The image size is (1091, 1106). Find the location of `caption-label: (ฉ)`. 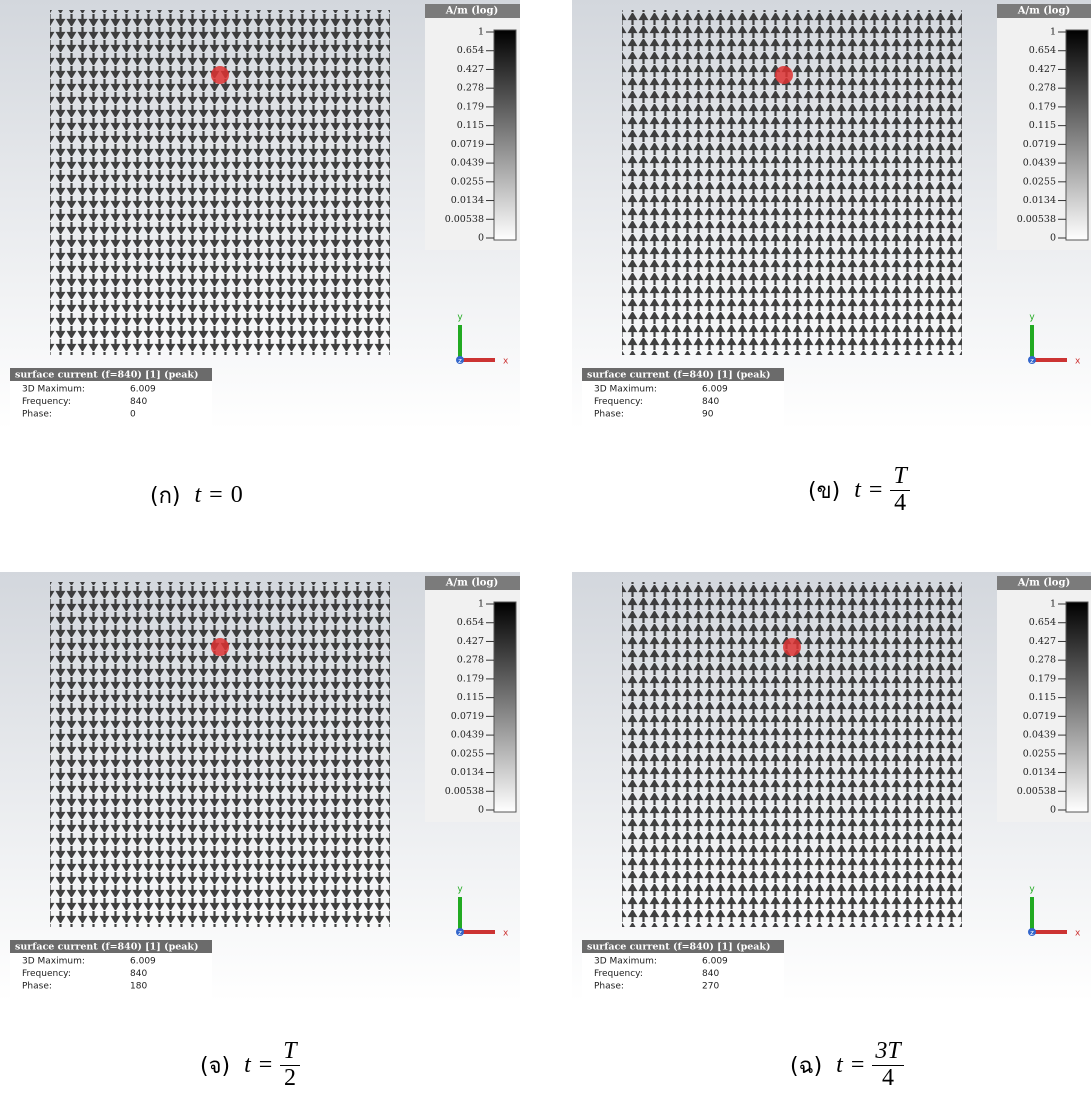

caption-label: (ฉ) is located at coordinates (806, 1066).